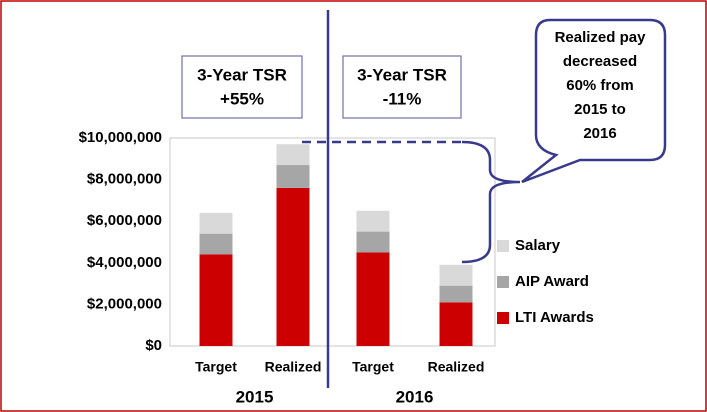  What do you see at coordinates (124, 179) in the screenshot?
I see `y-tick-label: $8,000,000` at bounding box center [124, 179].